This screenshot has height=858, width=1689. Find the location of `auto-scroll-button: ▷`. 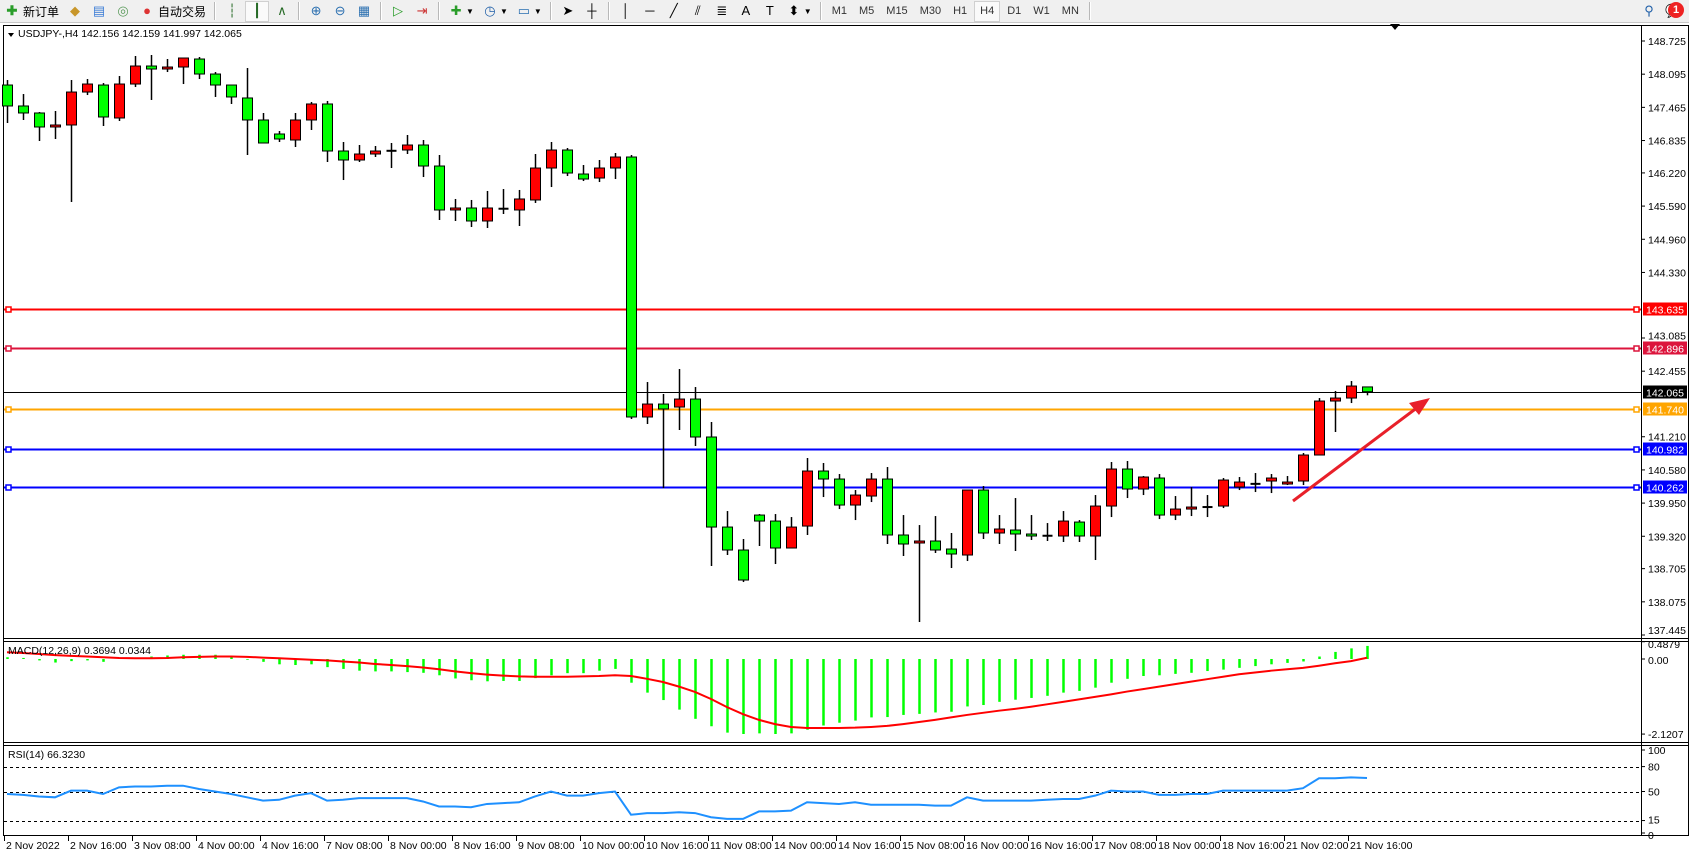

auto-scroll-button: ▷ is located at coordinates (398, 11).